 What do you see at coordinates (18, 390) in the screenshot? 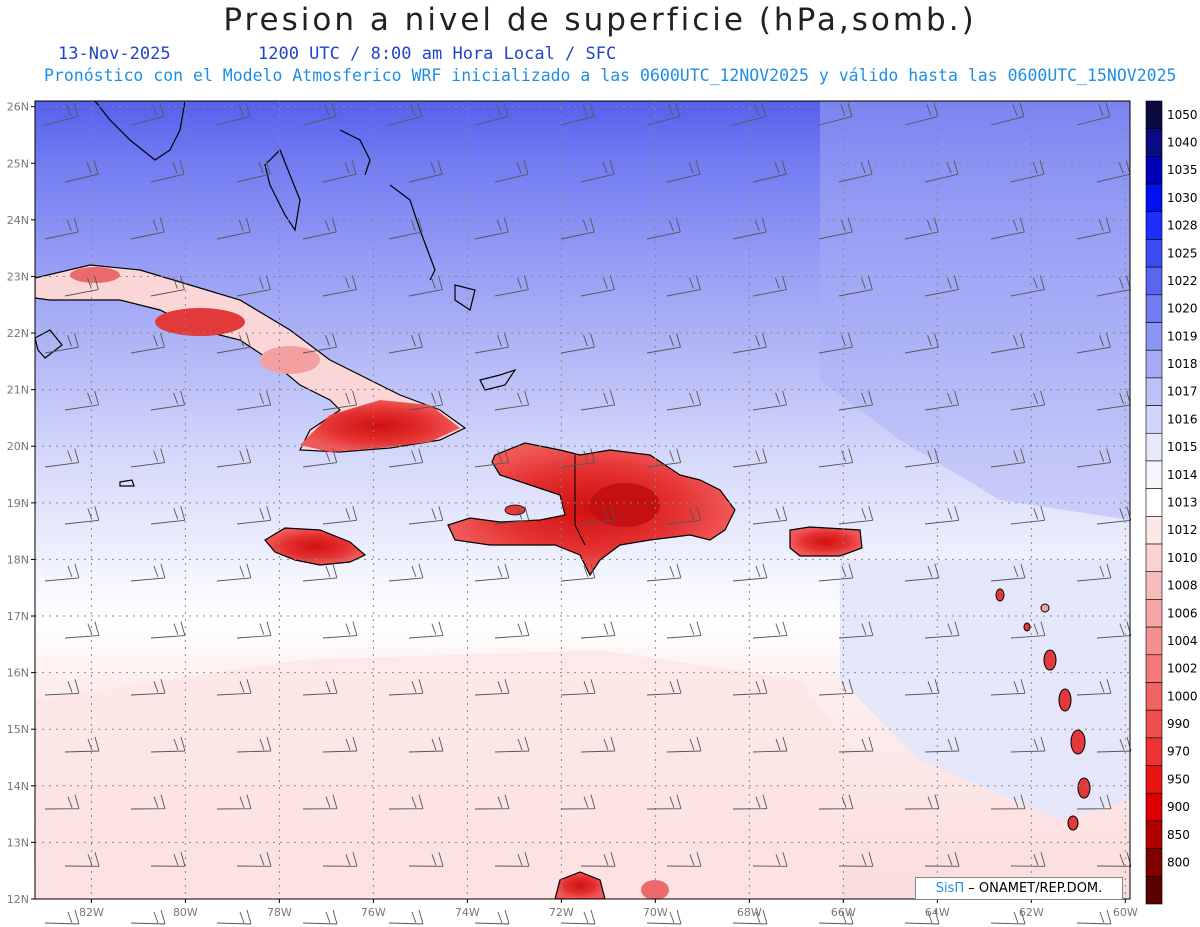
I see `lat-label: 21N` at bounding box center [18, 390].